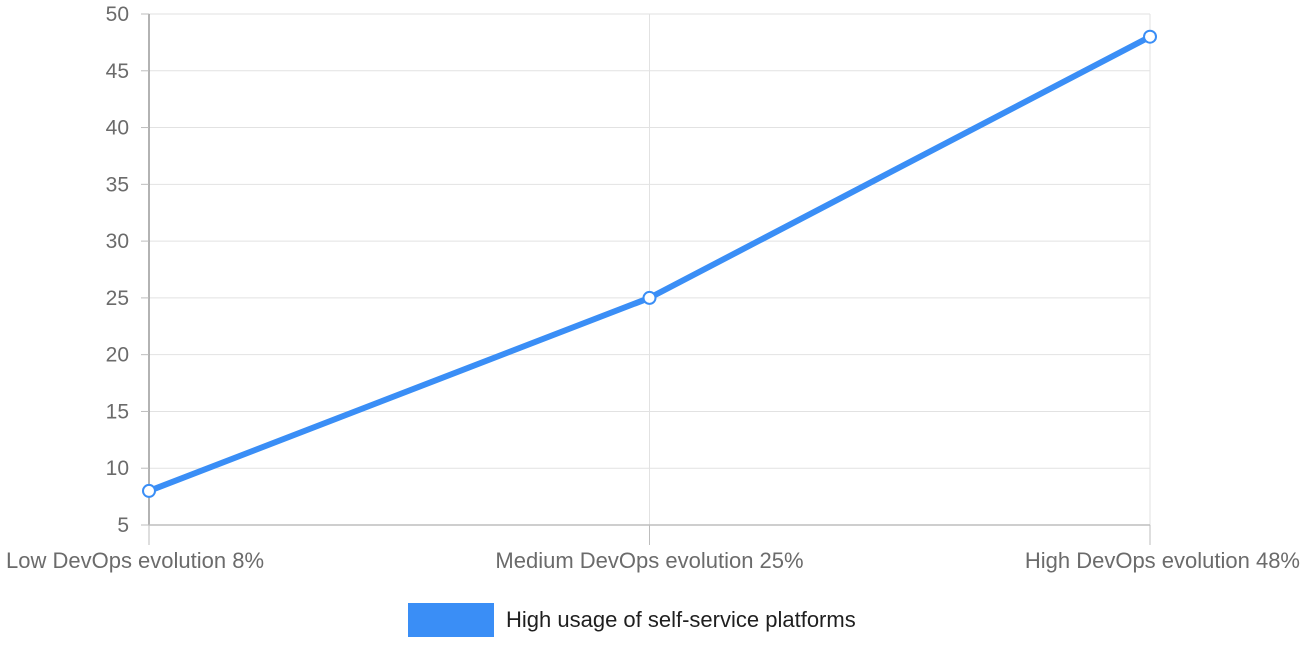  Describe the element at coordinates (117, 468) in the screenshot. I see `y-tick-label: 10` at that location.